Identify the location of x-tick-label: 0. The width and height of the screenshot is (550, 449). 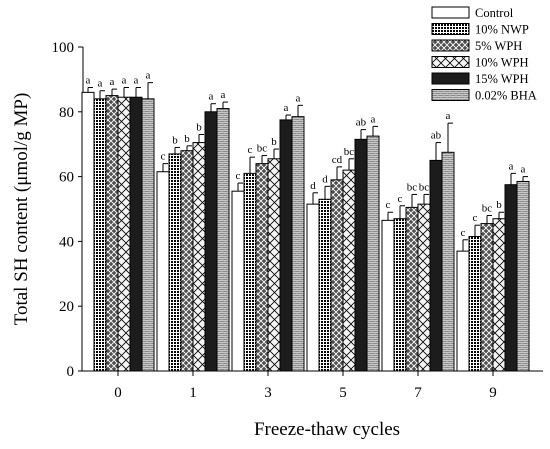
(118, 393).